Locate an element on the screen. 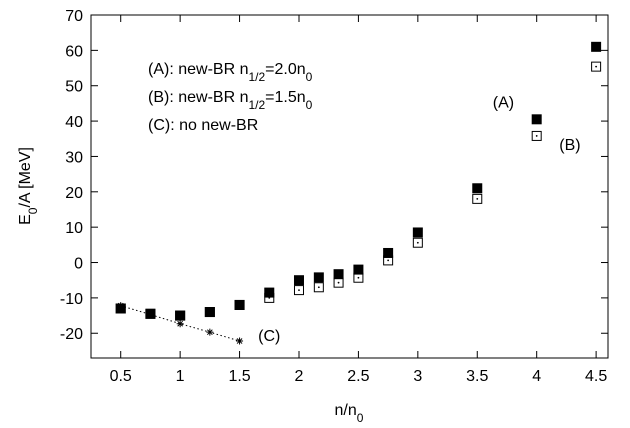  legend-line-a-pre: (A): new-BR n is located at coordinates (198, 69).